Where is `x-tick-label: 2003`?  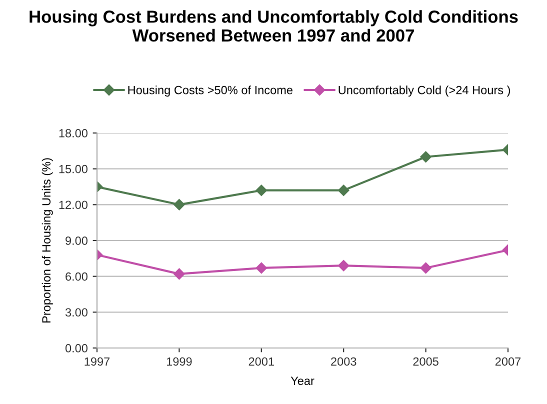
x-tick-label: 2003 is located at coordinates (343, 361).